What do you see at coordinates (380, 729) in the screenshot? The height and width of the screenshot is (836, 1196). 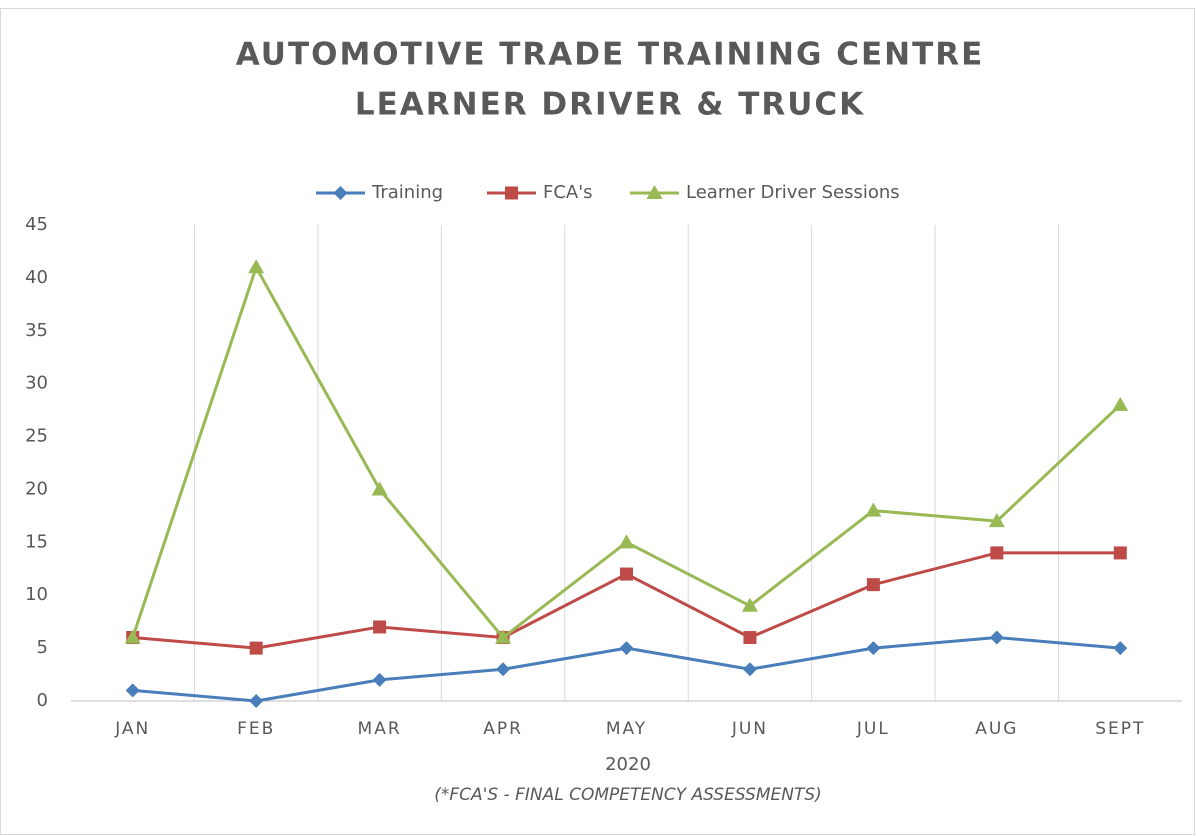 I see `x-tick-label: MAR` at bounding box center [380, 729].